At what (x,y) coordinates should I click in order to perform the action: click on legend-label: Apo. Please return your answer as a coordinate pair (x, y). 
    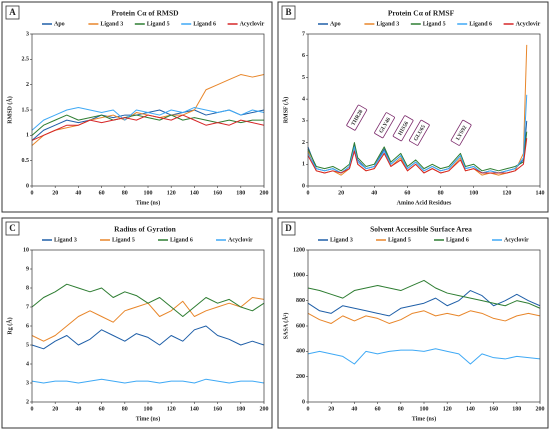
    Looking at the image, I should click on (59, 24).